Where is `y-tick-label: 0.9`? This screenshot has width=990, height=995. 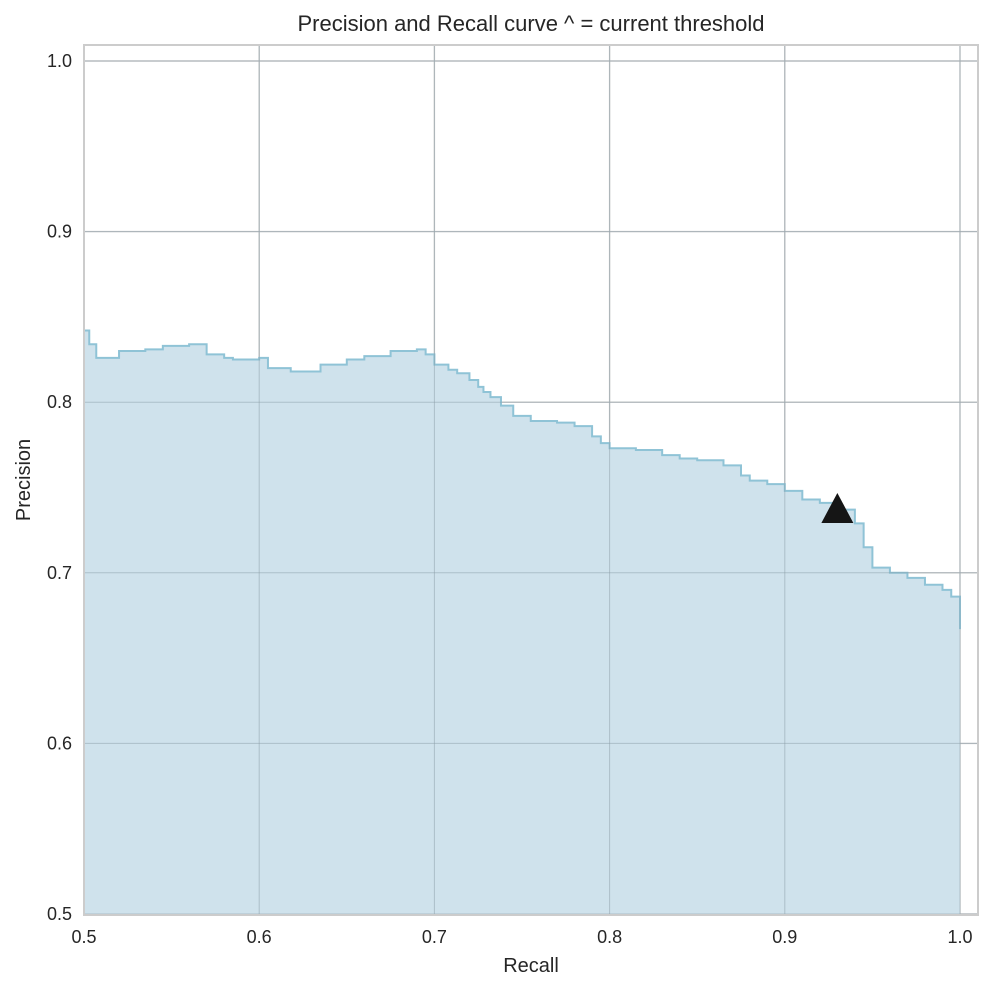
y-tick-label: 0.9 is located at coordinates (59, 232).